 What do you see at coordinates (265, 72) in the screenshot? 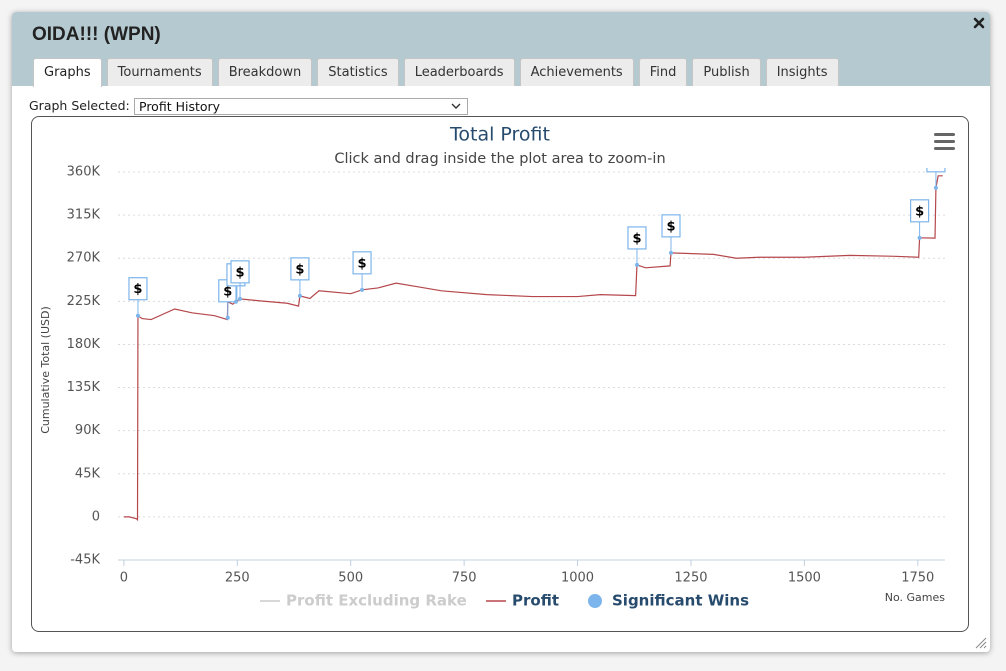
I see `tab: Breakdown` at bounding box center [265, 72].